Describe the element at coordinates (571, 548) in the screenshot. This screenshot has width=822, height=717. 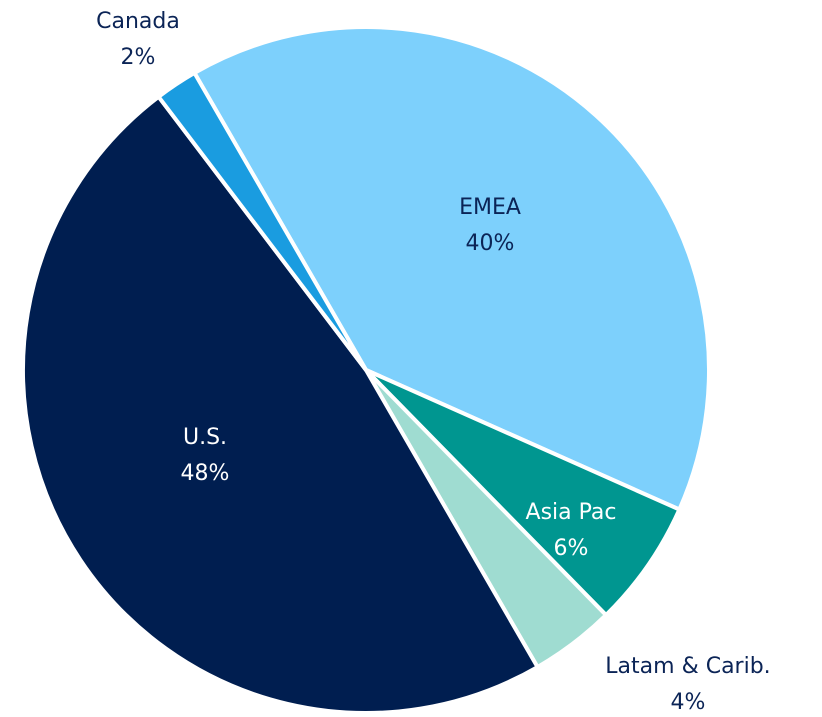
I see `slice-value-label: 6%` at that location.